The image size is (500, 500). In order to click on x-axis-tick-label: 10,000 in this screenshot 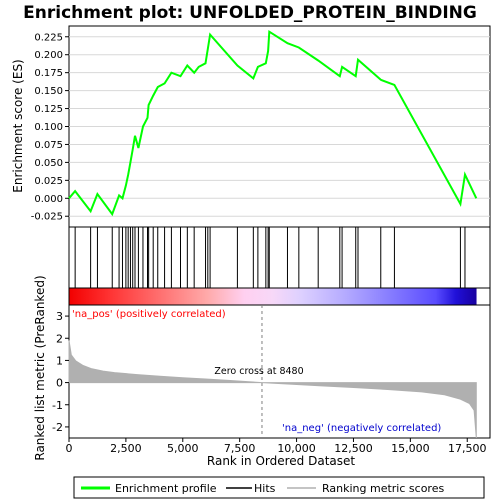, I will do `click(296, 448)`.